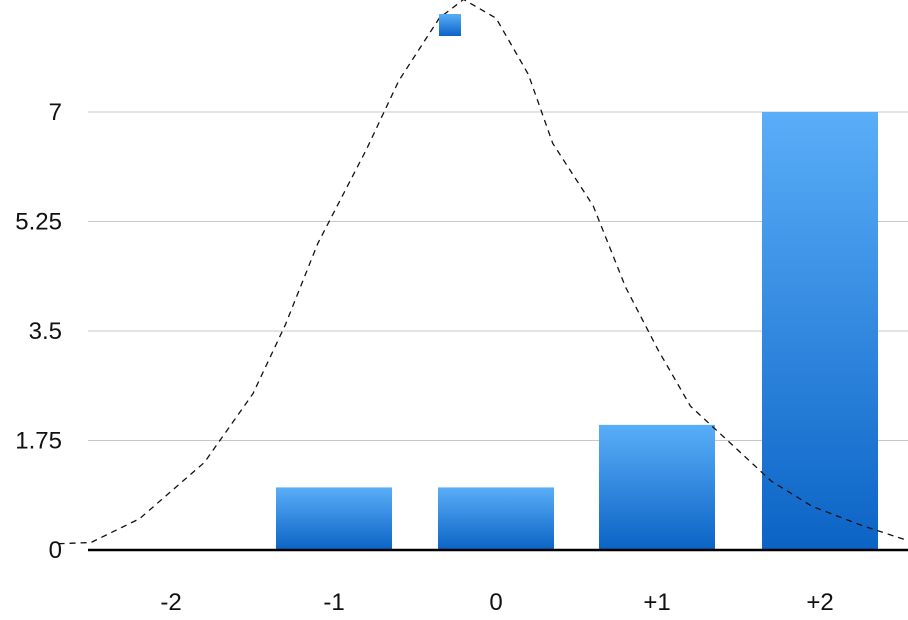 This screenshot has height=620, width=908. I want to click on x-tick-label: +2, so click(819, 602).